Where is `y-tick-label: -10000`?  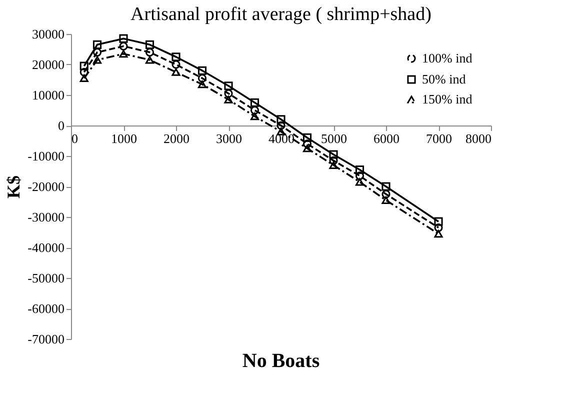
y-tick-label: -10000 is located at coordinates (46, 156).